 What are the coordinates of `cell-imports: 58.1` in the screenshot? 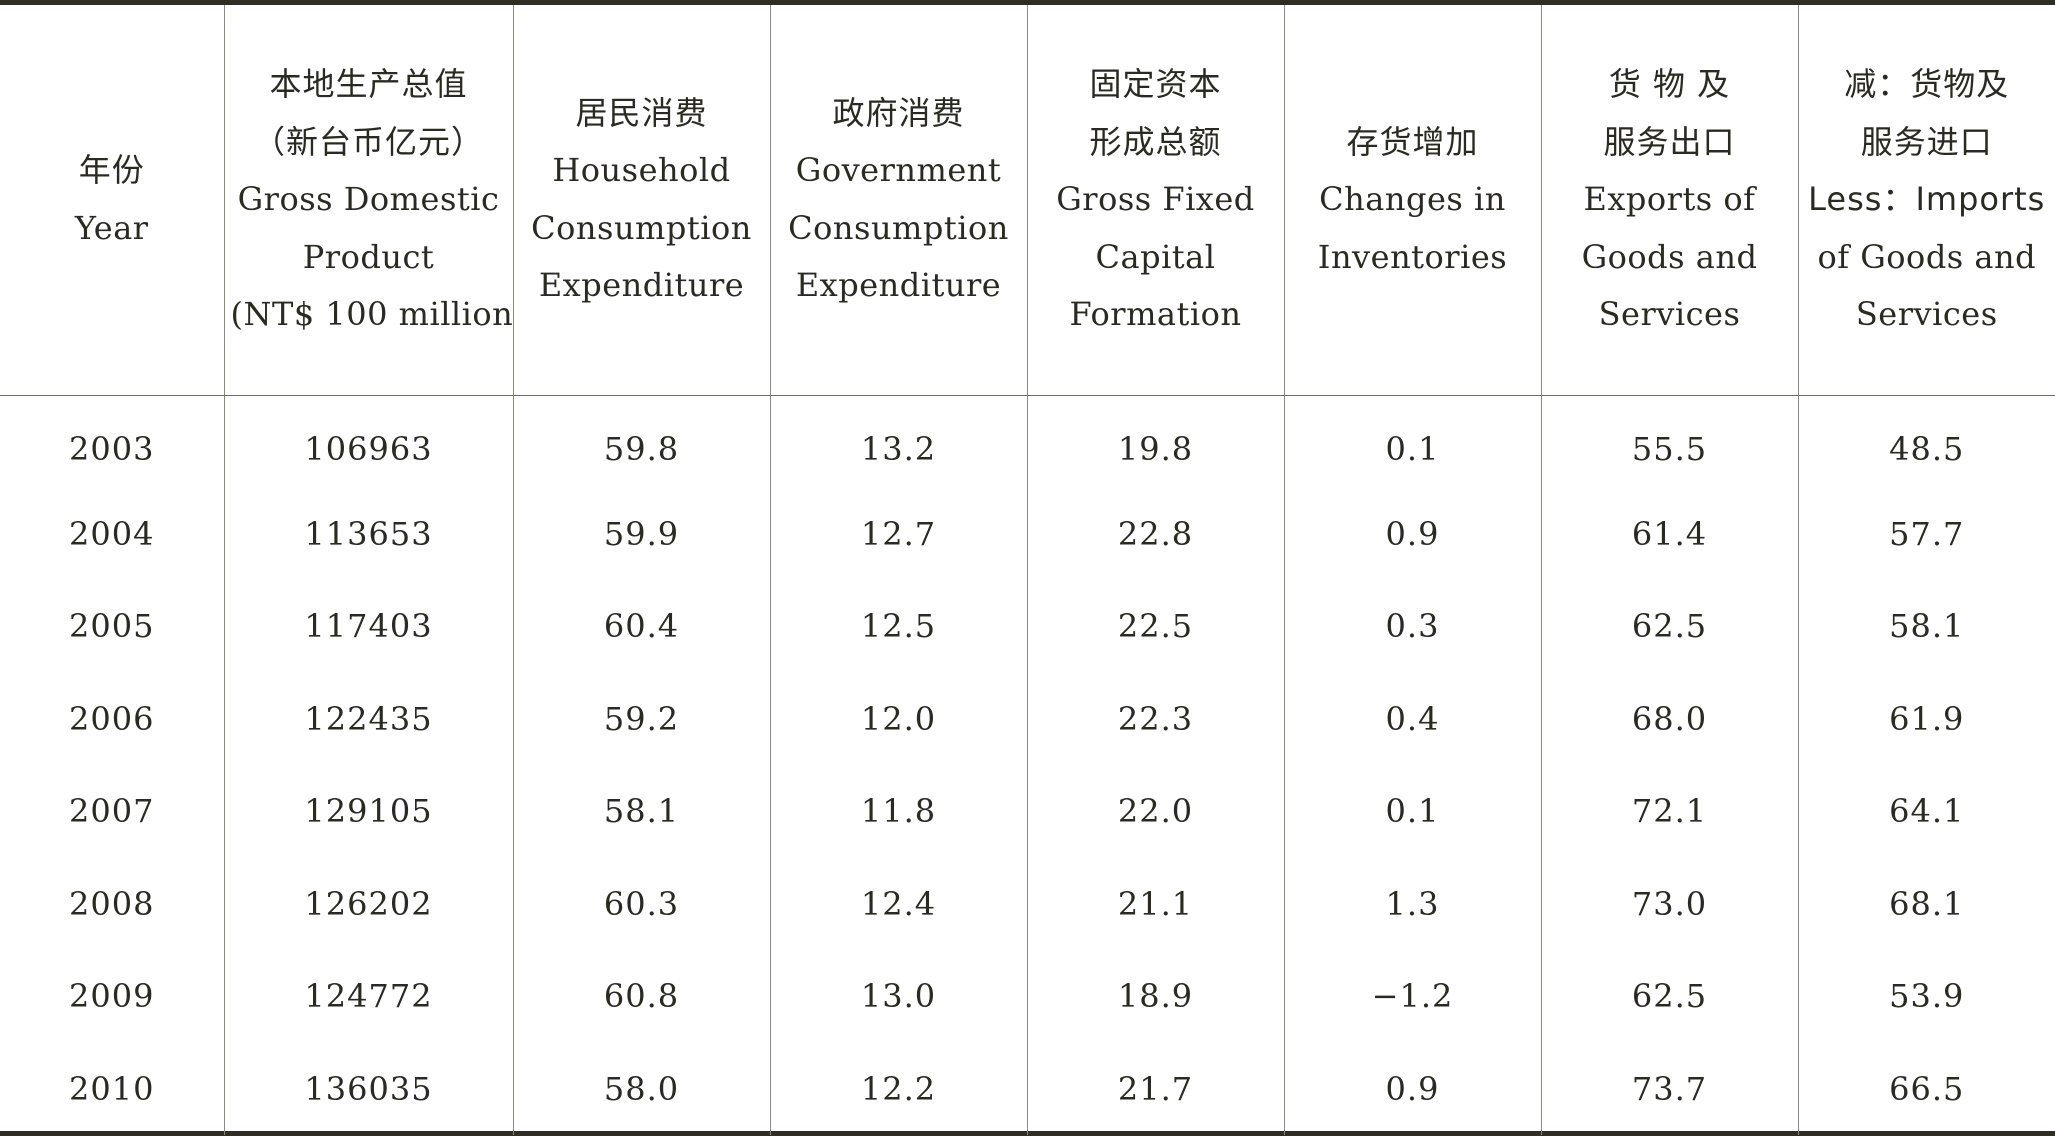 It's located at (1927, 626).